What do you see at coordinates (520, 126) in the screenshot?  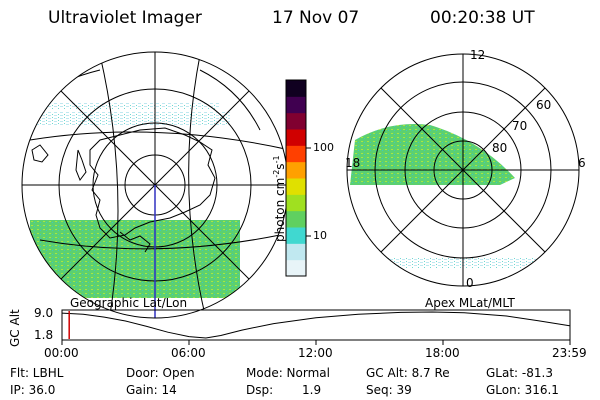 I see `mlat-label-70: 70` at bounding box center [520, 126].